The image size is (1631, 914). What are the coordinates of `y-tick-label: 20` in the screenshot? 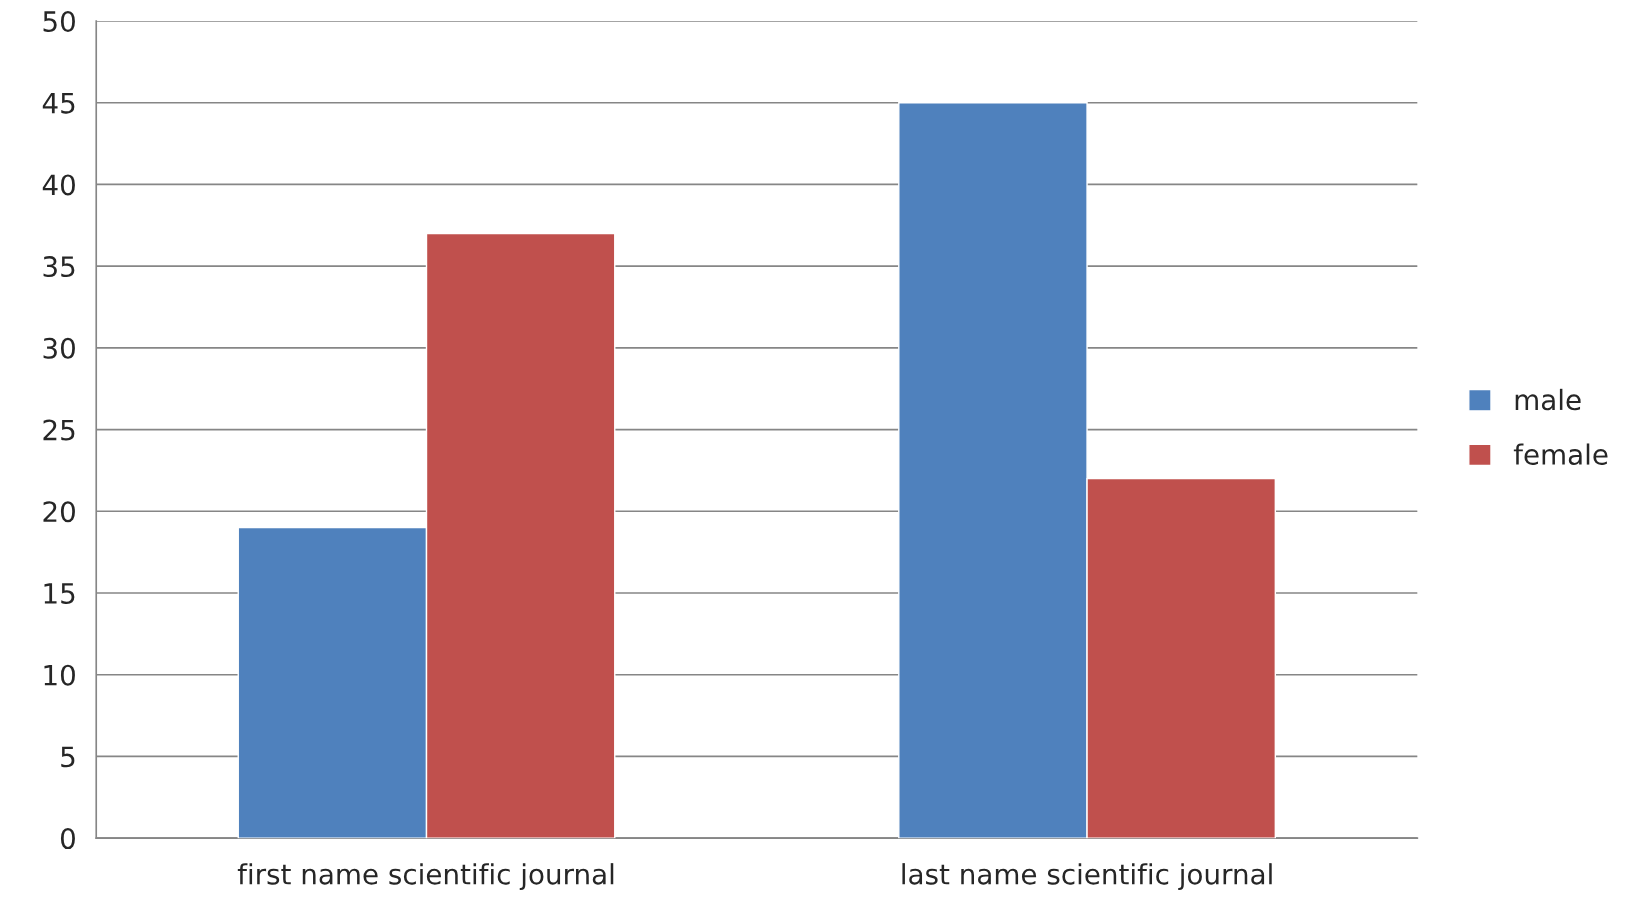 It's located at (59, 512).